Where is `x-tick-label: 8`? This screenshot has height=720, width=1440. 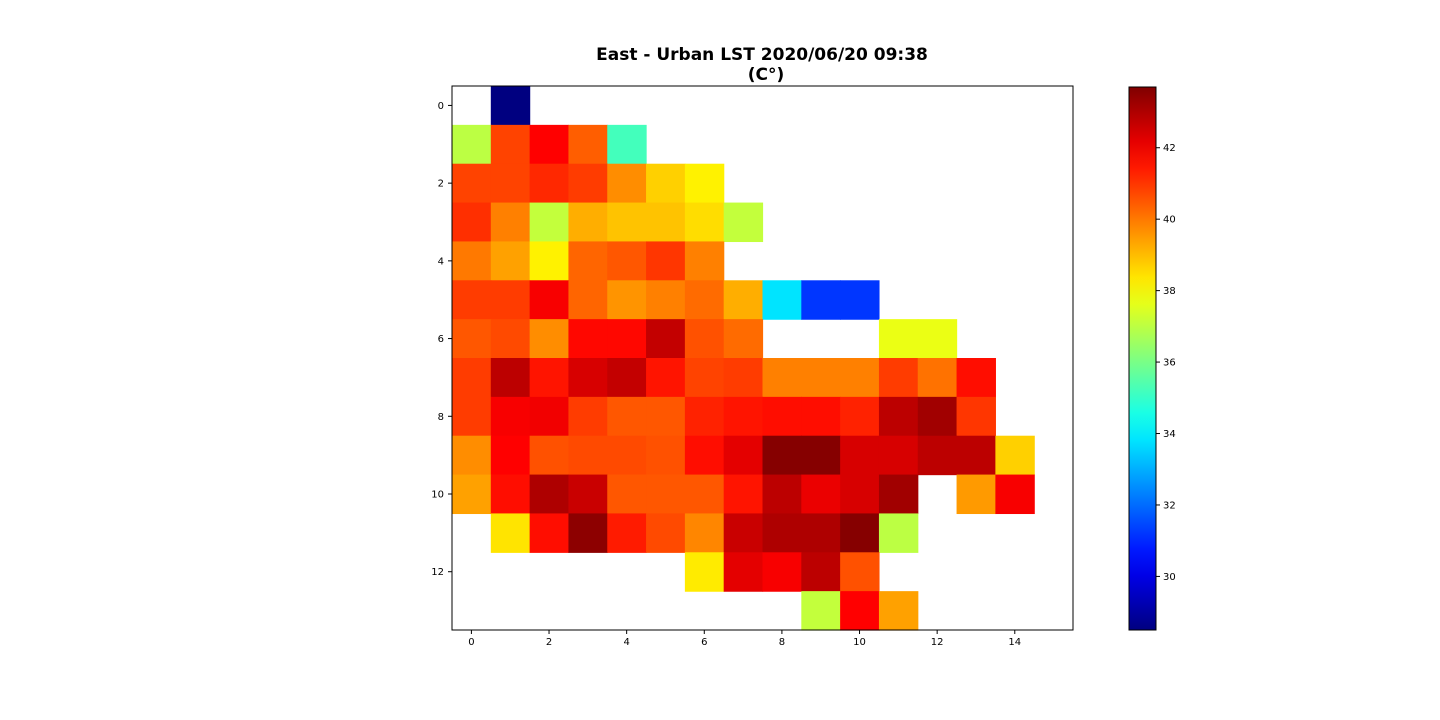 x-tick-label: 8 is located at coordinates (782, 642).